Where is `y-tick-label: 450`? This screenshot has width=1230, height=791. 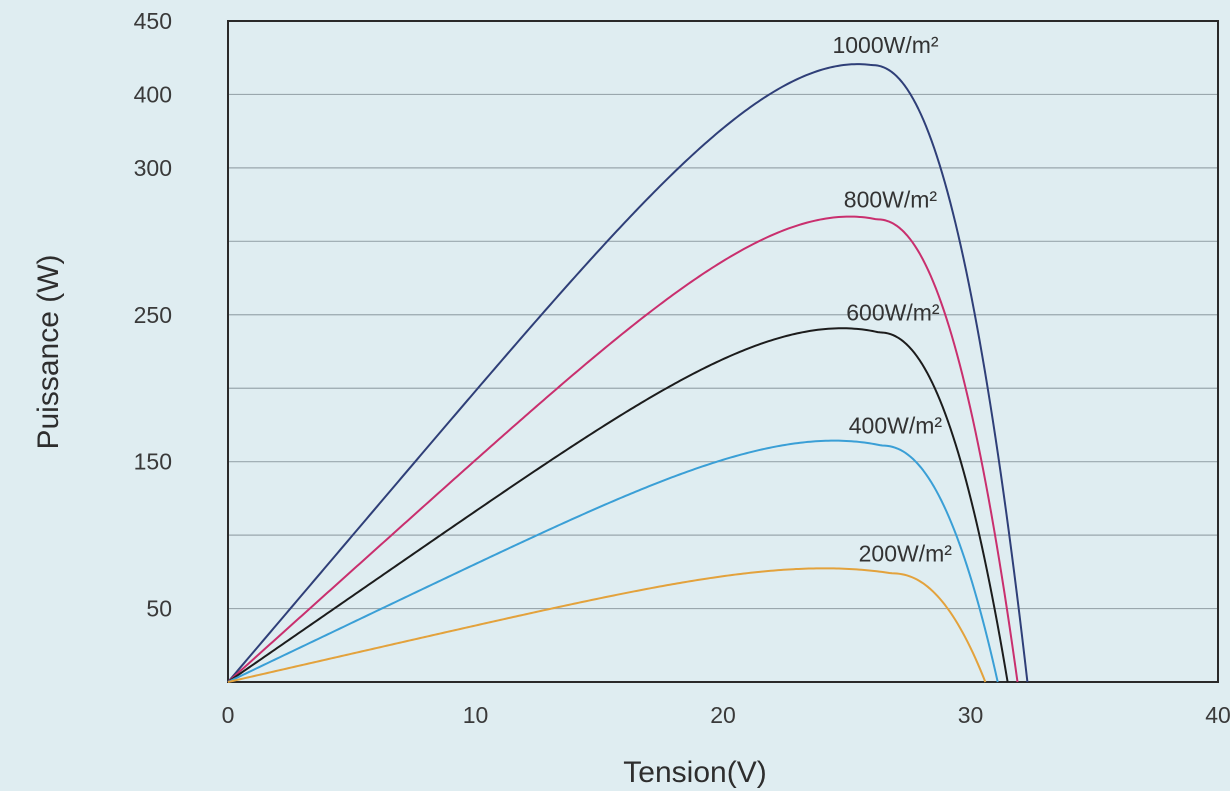 y-tick-label: 450 is located at coordinates (153, 21).